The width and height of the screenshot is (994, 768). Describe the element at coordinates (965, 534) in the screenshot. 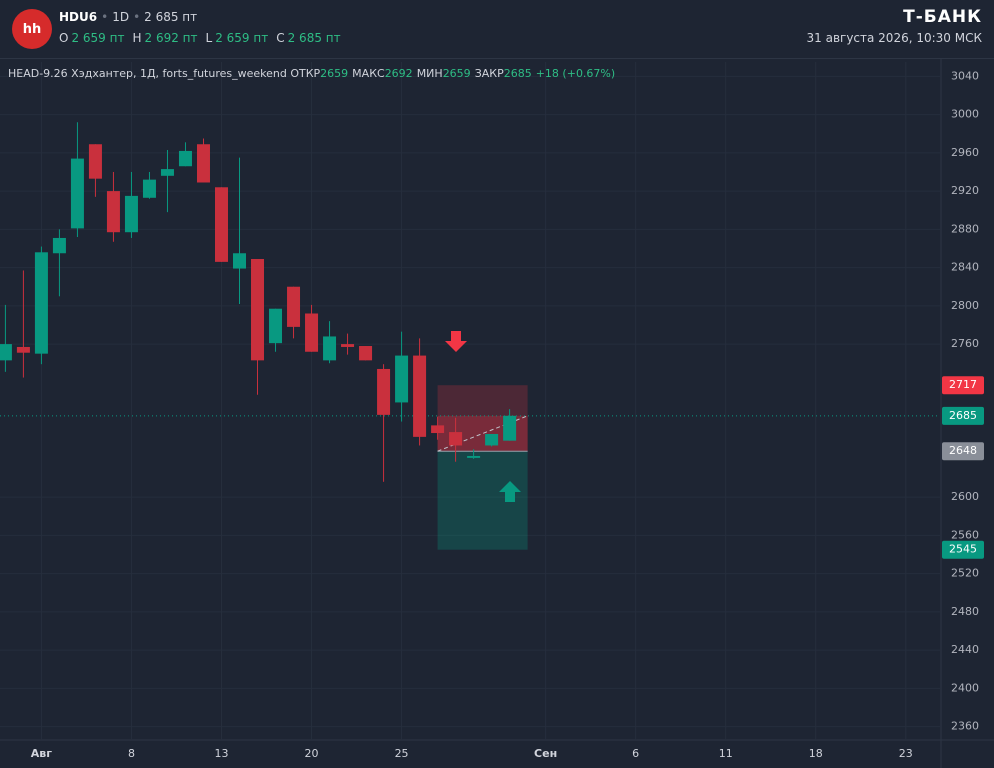

I see `y-tick-label: 2560` at that location.